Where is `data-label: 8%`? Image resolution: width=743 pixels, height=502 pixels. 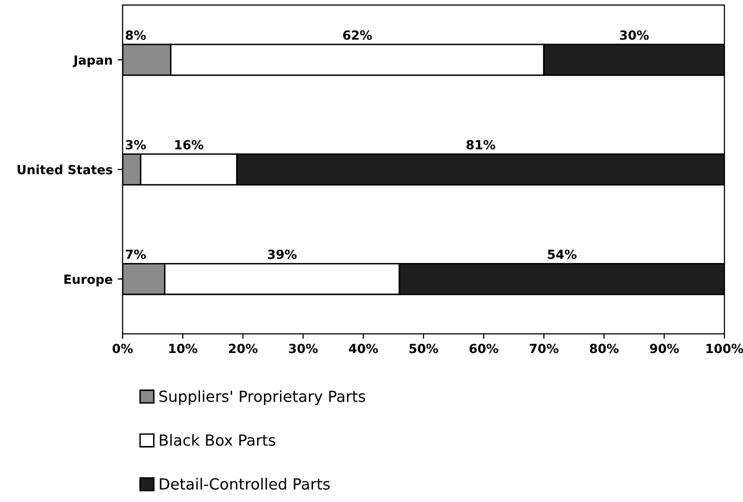 data-label: 8% is located at coordinates (136, 35).